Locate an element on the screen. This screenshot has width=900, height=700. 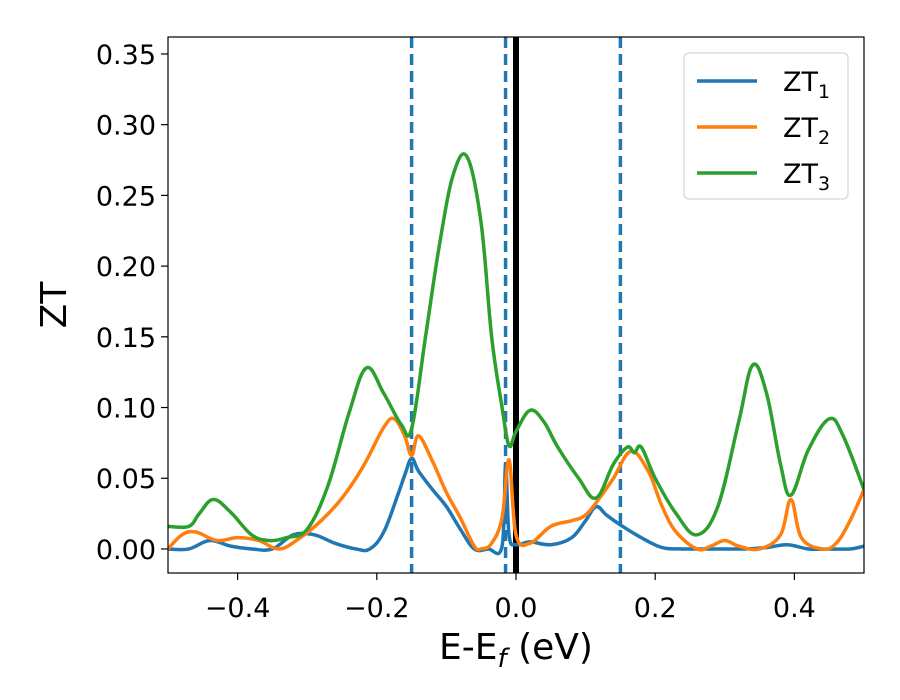
y-tick-label: 0.35 is located at coordinates (126, 55).